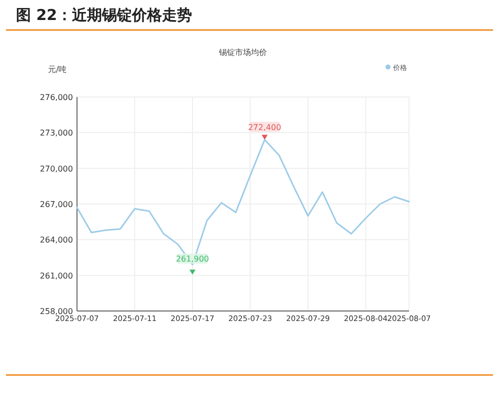 The image size is (499, 403). I want to click on y-tick-label: 258,000, so click(56, 311).